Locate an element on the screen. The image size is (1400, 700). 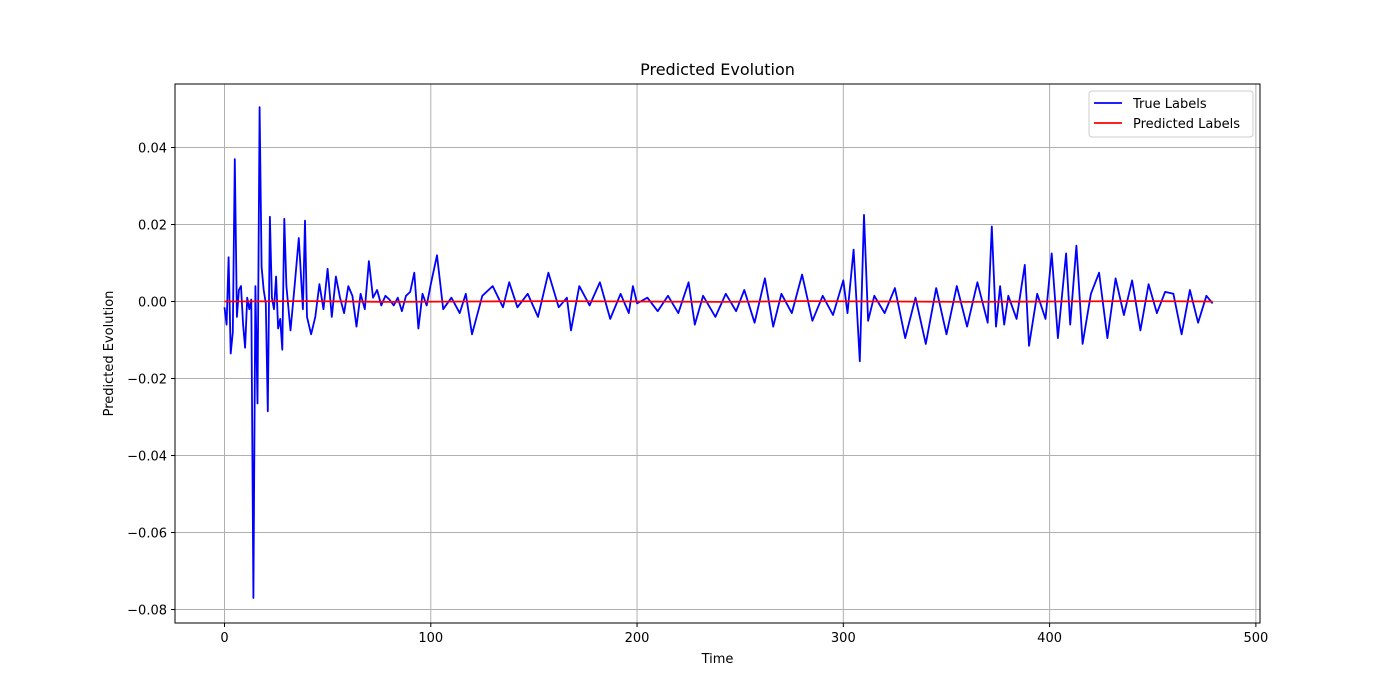
x-tick-label: 100 is located at coordinates (430, 638).